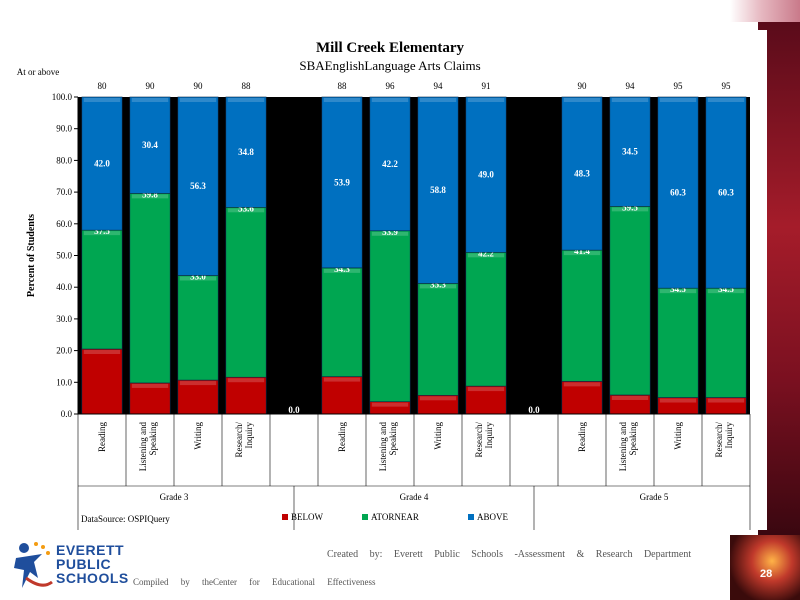 Image resolution: width=800 pixels, height=600 pixels. Describe the element at coordinates (582, 174) in the screenshot. I see `data-label-above: 48.3` at that location.